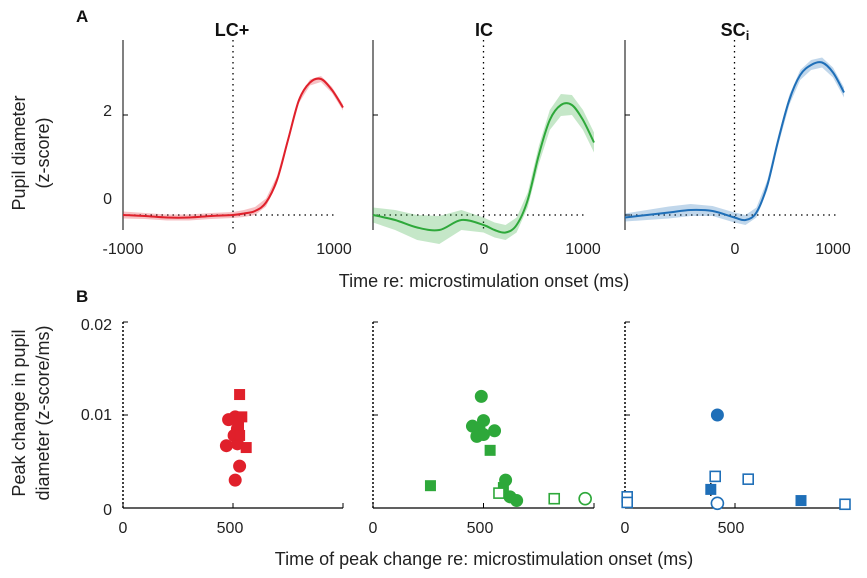  I want to click on panel-letter-a: A, so click(82, 16).